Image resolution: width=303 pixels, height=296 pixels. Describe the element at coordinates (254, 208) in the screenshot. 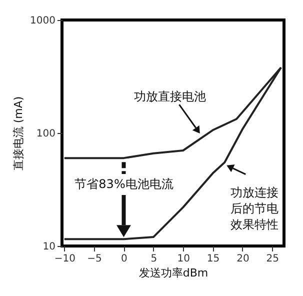

I see `annotation: 功放连接后的节电效果特性` at that location.